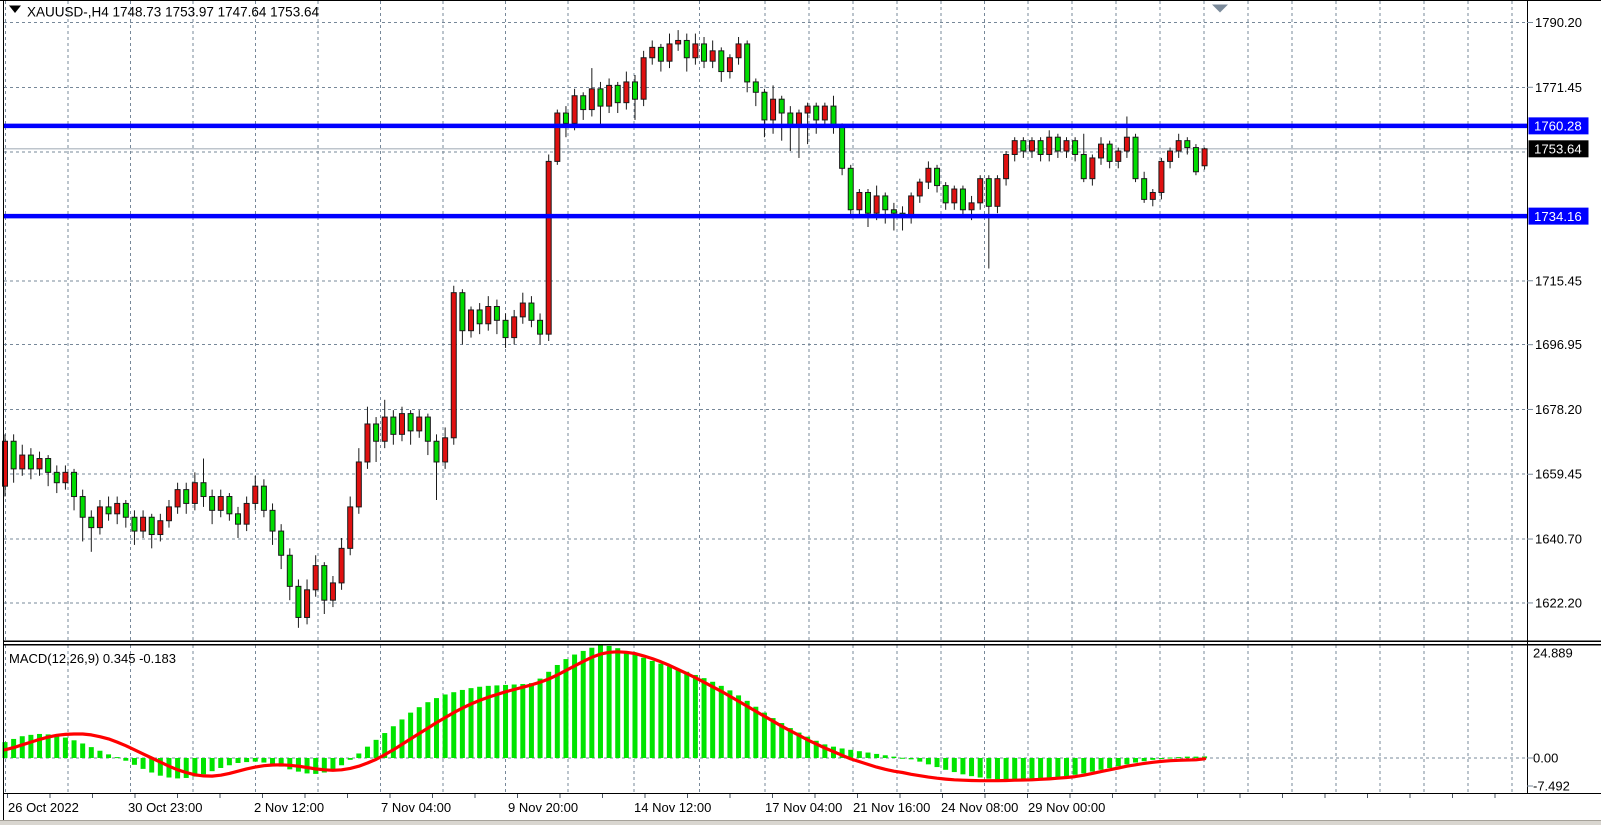 Image resolution: width=1601 pixels, height=825 pixels. What do you see at coordinates (1558, 602) in the screenshot?
I see `price-axis-label: 1622.20` at bounding box center [1558, 602].